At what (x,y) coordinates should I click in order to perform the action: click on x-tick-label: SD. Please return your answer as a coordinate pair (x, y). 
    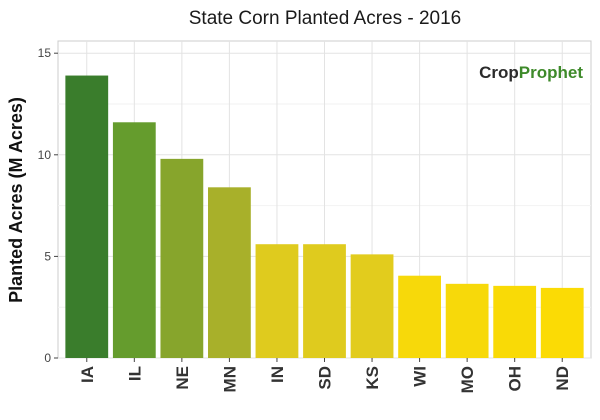
    Looking at the image, I should click on (325, 378).